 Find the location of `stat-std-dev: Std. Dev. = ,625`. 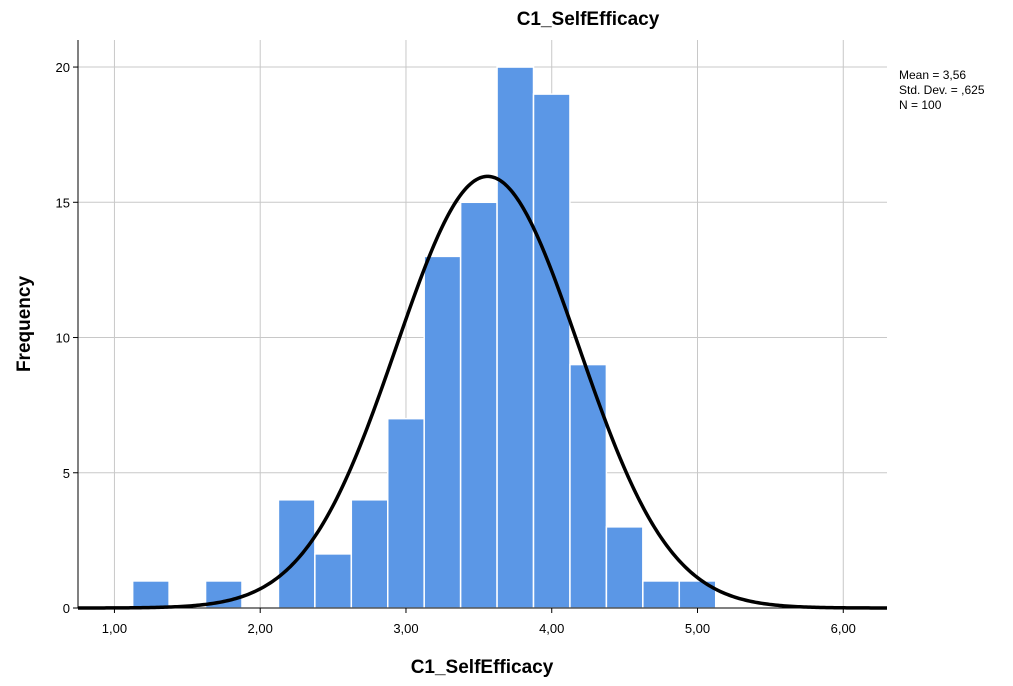

stat-std-dev: Std. Dev. = ,625 is located at coordinates (942, 90).